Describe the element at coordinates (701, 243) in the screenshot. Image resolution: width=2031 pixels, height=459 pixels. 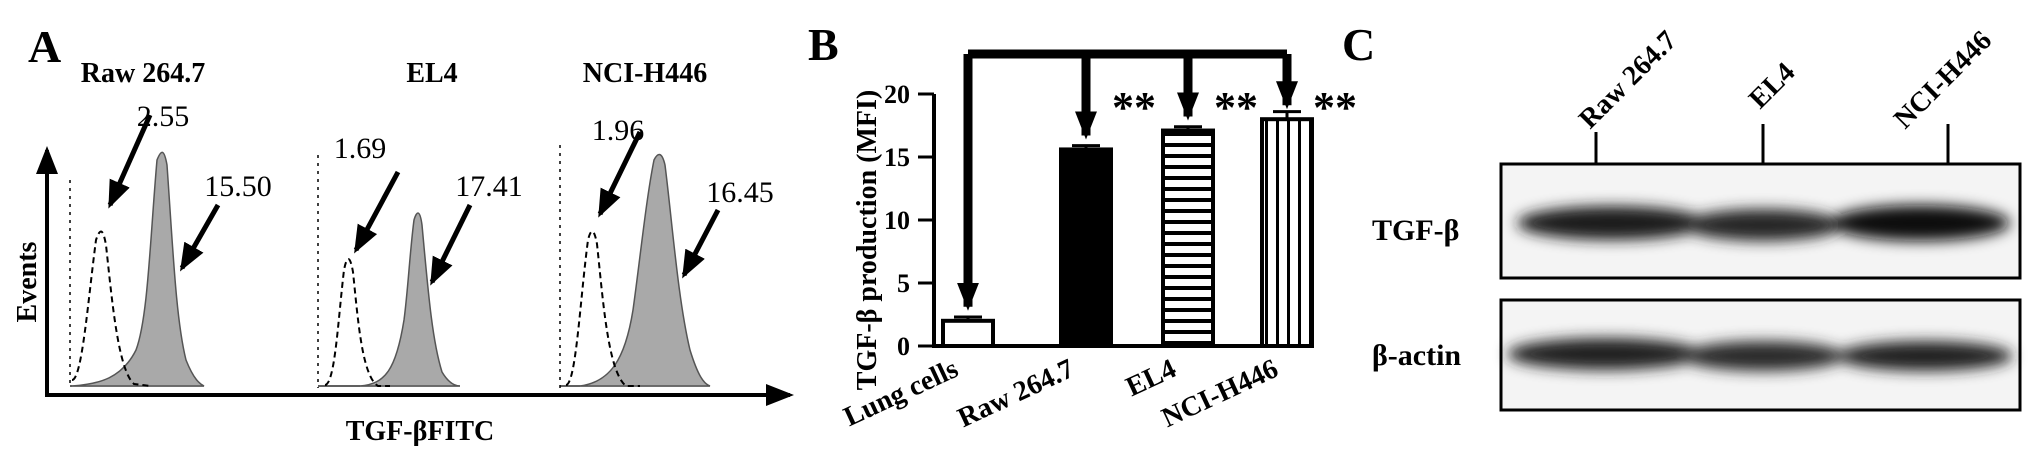
I see `stained-arrow-nci` at that location.